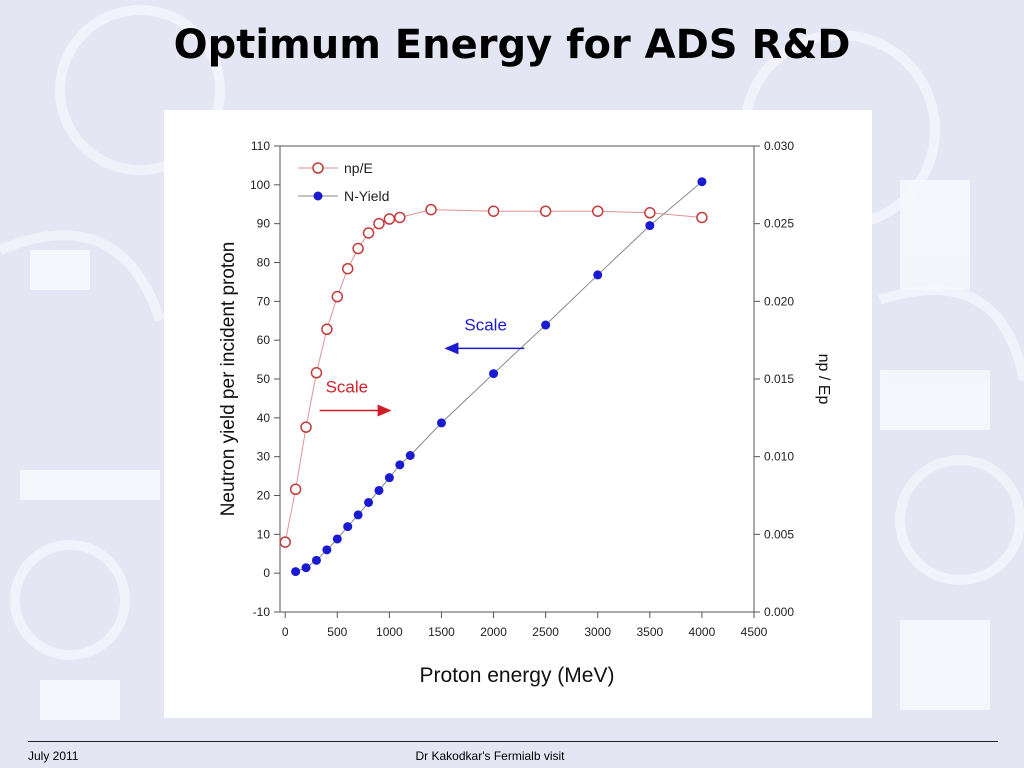 This screenshot has height=768, width=1024. I want to click on y2-tick-label: 0.025, so click(779, 224).